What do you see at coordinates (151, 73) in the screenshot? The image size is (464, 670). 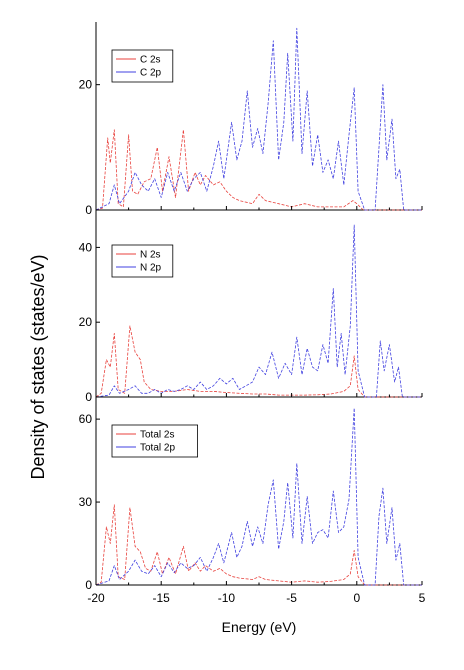 I see `legend-label: C 2p` at bounding box center [151, 73].